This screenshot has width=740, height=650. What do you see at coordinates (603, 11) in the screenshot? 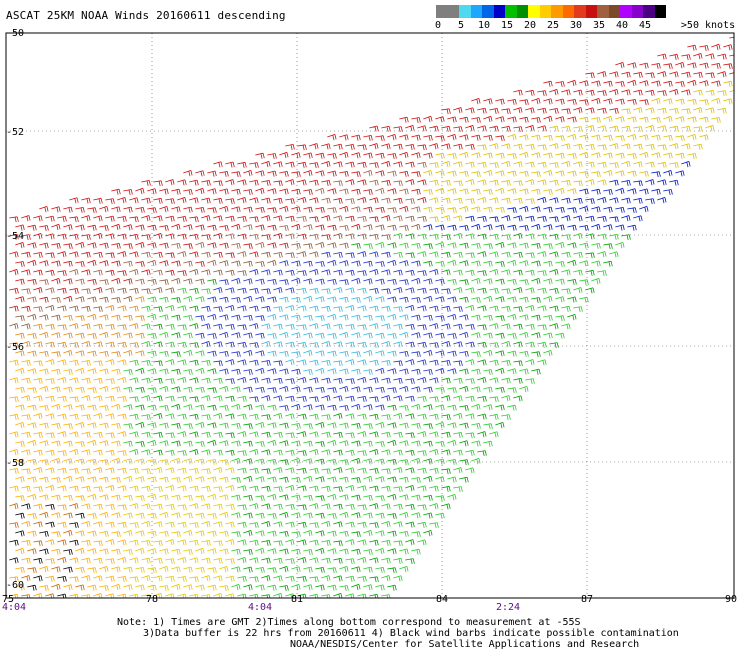
I see `colorbar-swatch` at bounding box center [603, 11].